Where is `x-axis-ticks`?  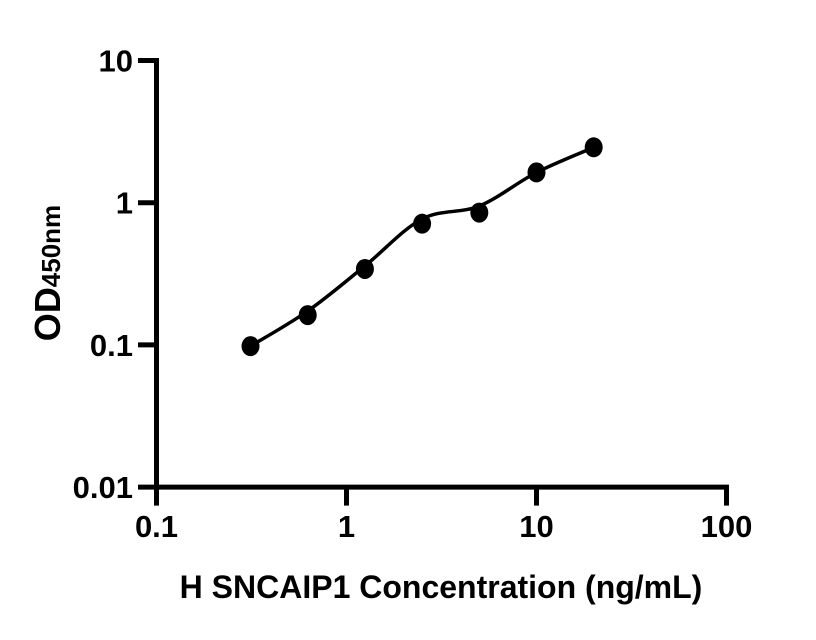
x-axis-ticks is located at coordinates (441, 496).